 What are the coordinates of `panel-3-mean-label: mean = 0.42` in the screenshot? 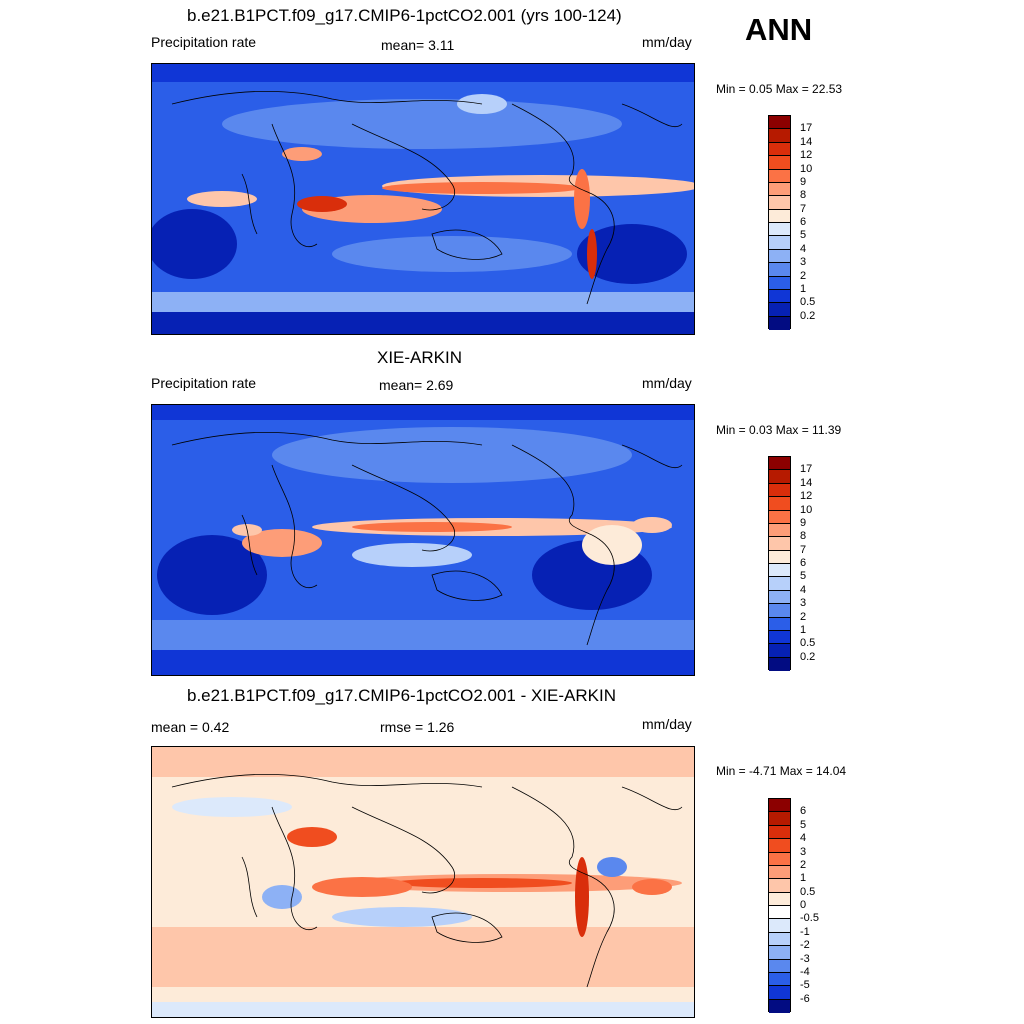 It's located at (190, 727).